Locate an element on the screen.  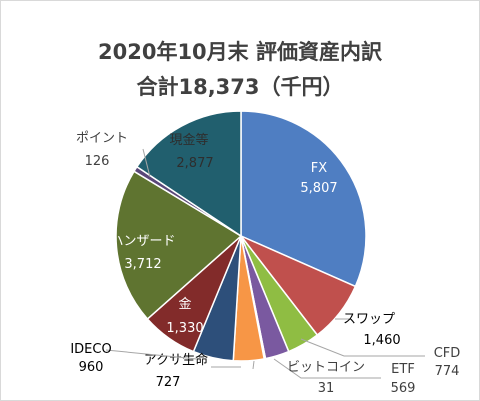
slice-value-label: 126 is located at coordinates (97, 161).